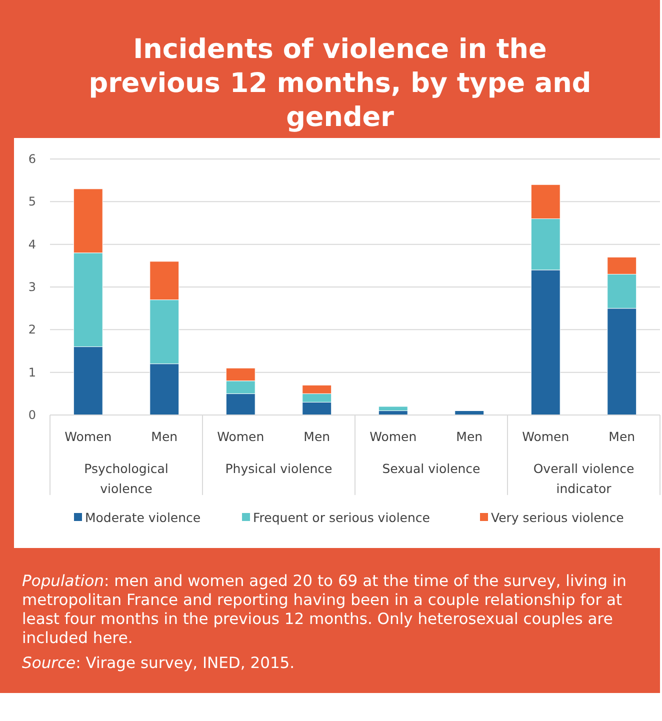 This screenshot has width=662, height=721. I want to click on text: Psychological violence, so click(126, 478).